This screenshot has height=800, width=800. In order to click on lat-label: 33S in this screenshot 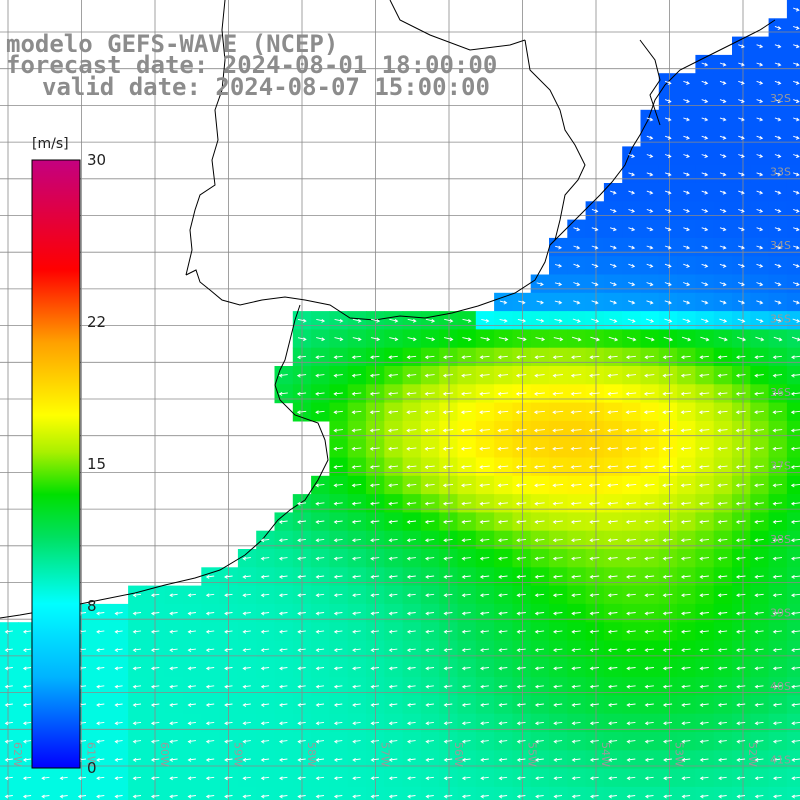, I will do `click(780, 172)`.